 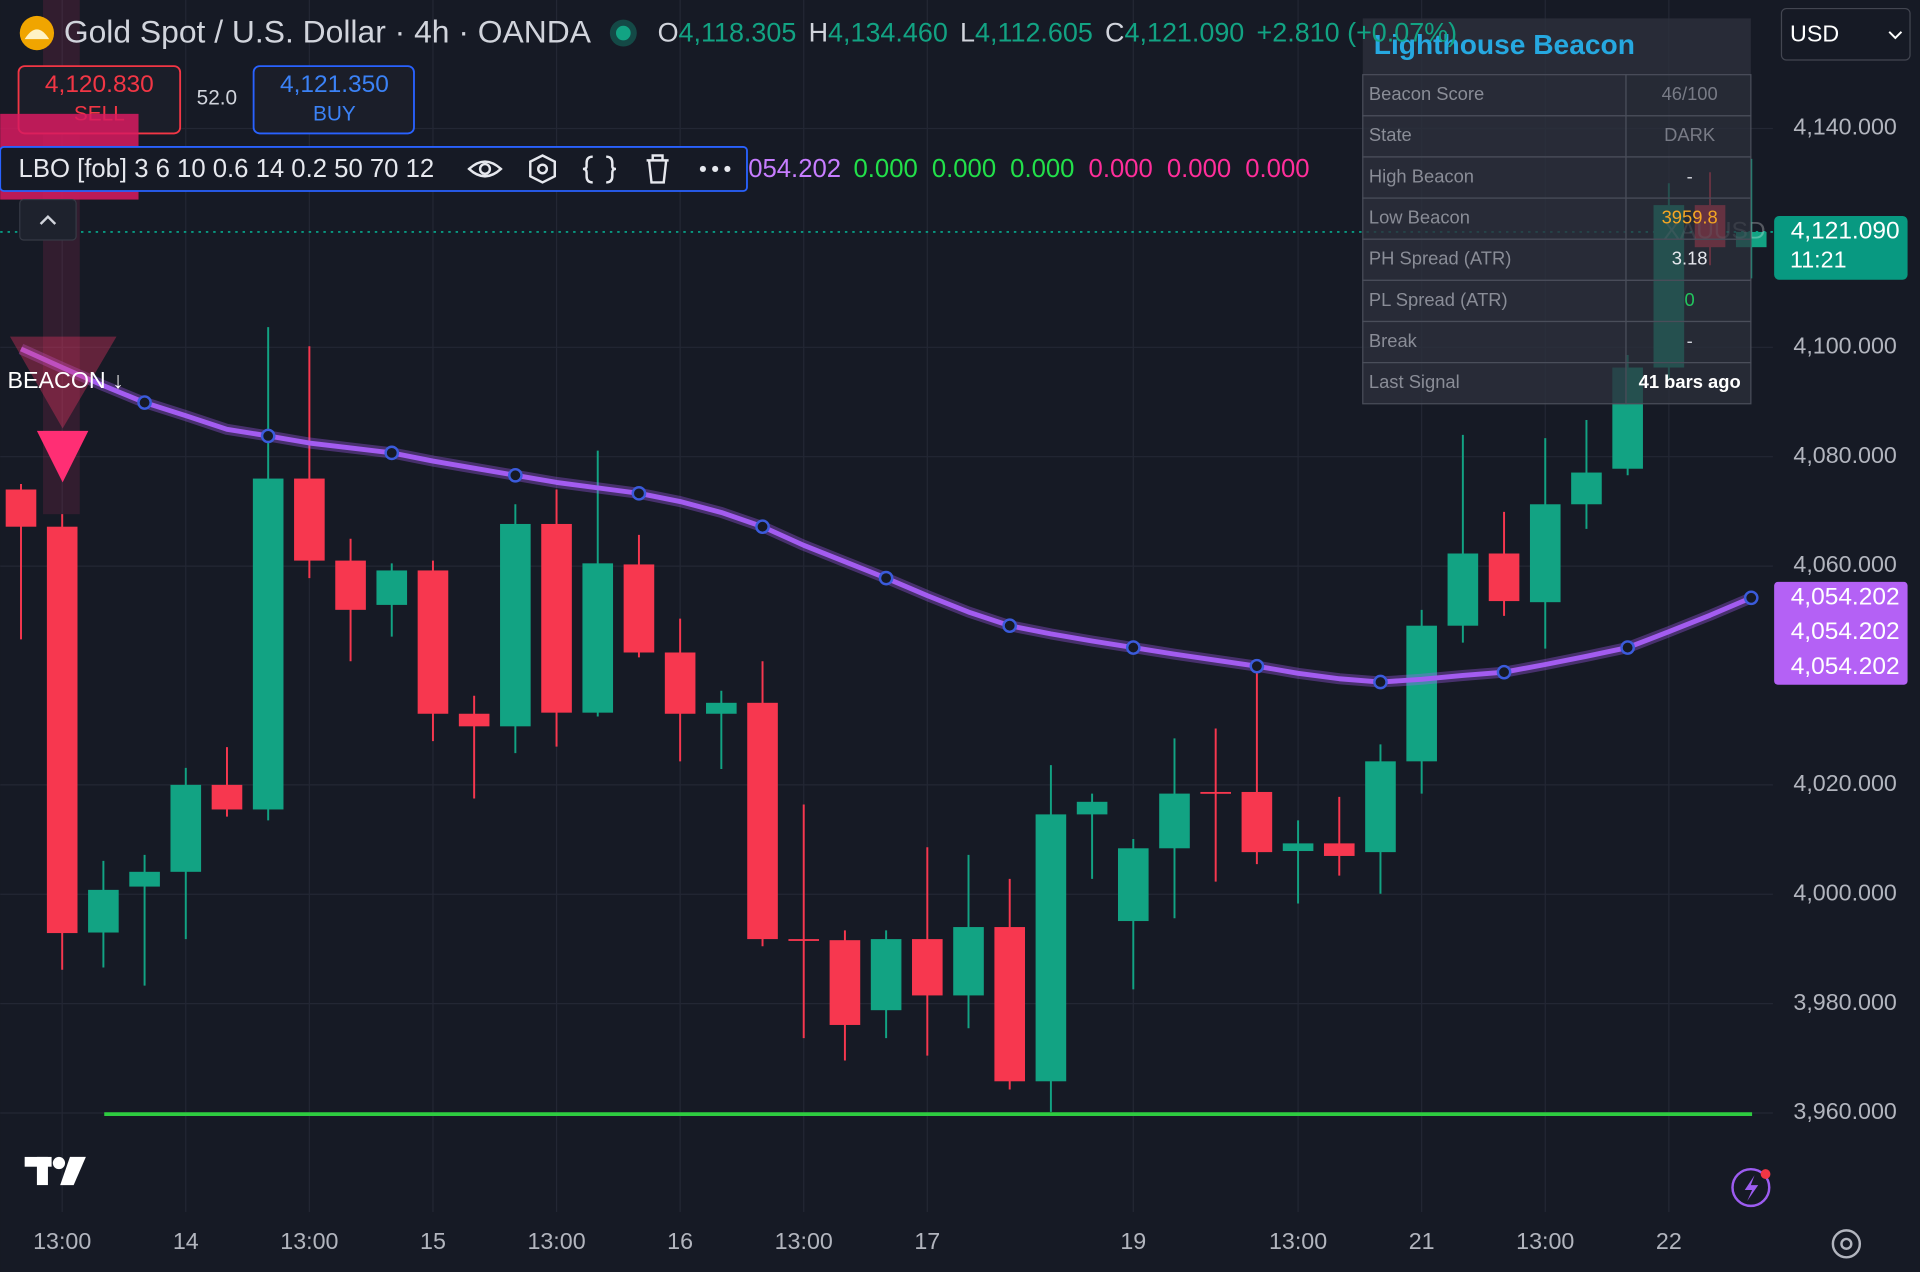 What do you see at coordinates (1845, 455) in the screenshot?
I see `y-tick-label: 4,080.000` at bounding box center [1845, 455].